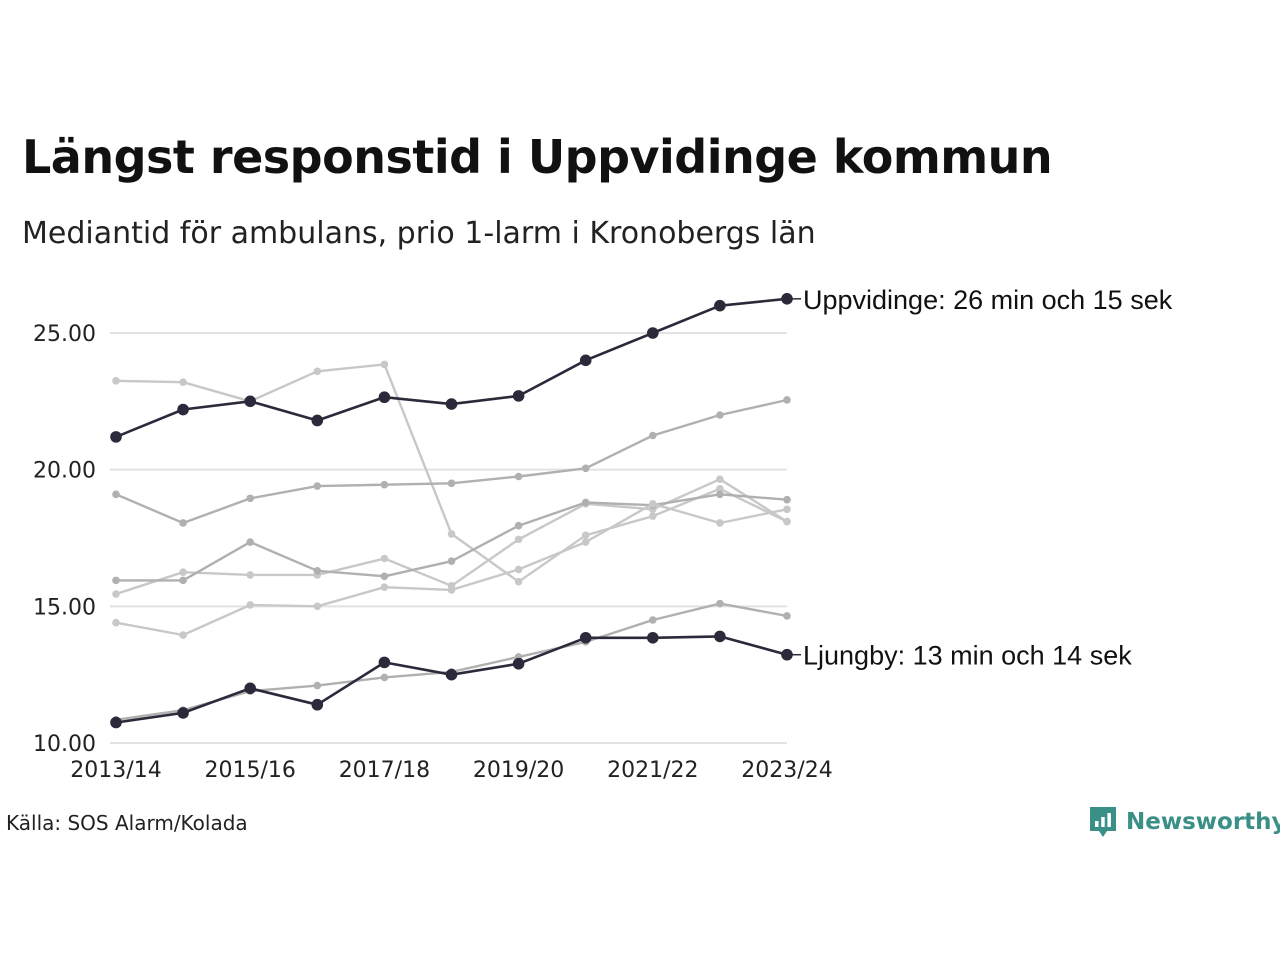 The image size is (1280, 960). Describe the element at coordinates (64, 539) in the screenshot. I see `y-axis-ticks: 10.00 15.00 20.00 25.00` at that location.